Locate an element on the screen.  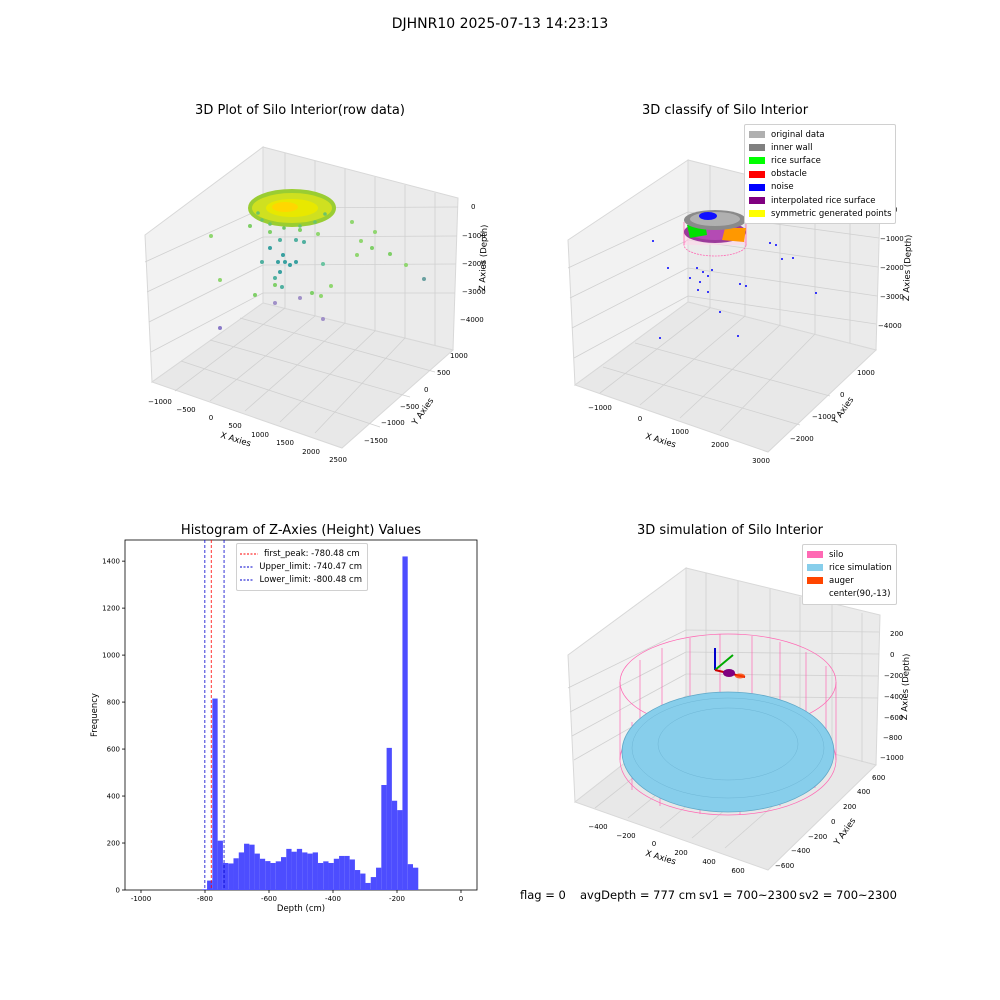
rice-simulation-surface is located at coordinates (728, 752).